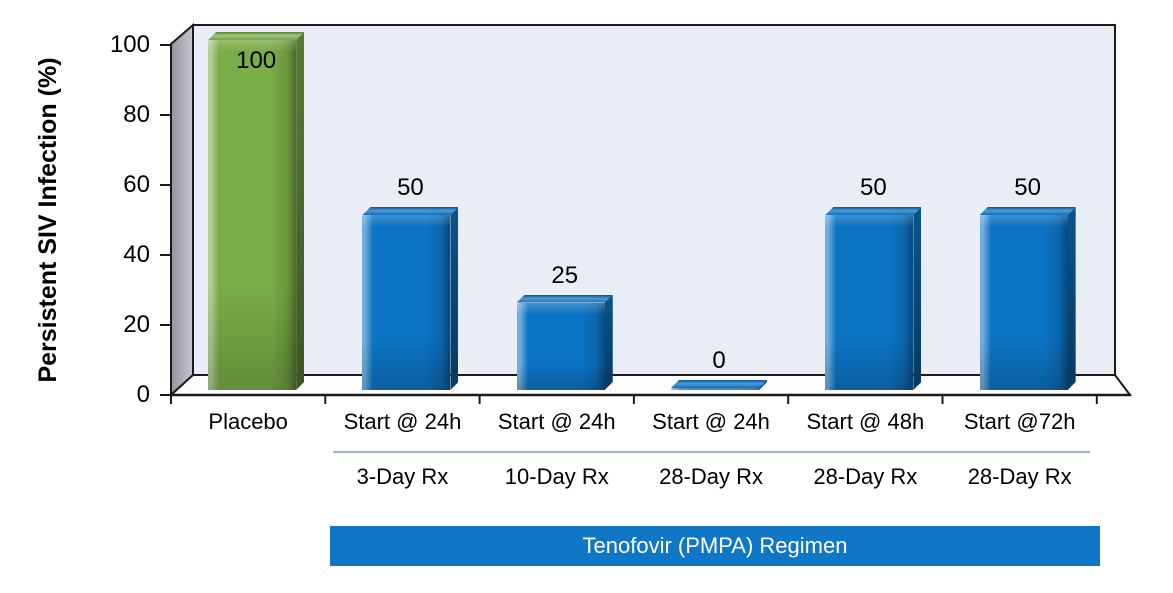 This screenshot has height=593, width=1173. I want to click on plot-floor, so click(650, 385).